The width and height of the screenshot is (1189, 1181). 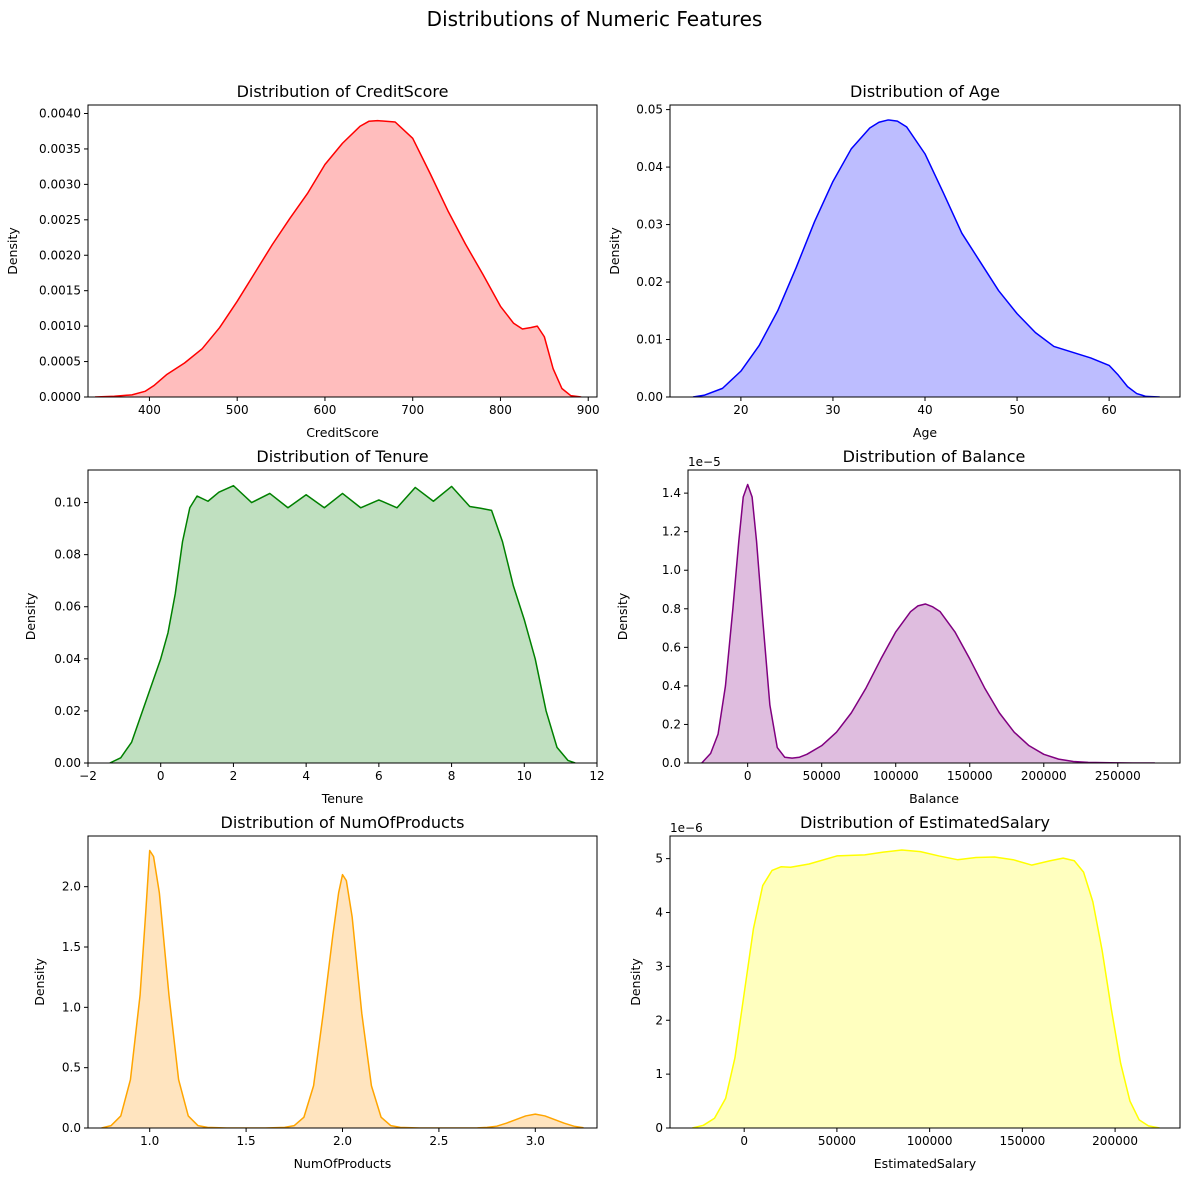 What do you see at coordinates (1016, 410) in the screenshot?
I see `x-tick-label: 50` at bounding box center [1016, 410].